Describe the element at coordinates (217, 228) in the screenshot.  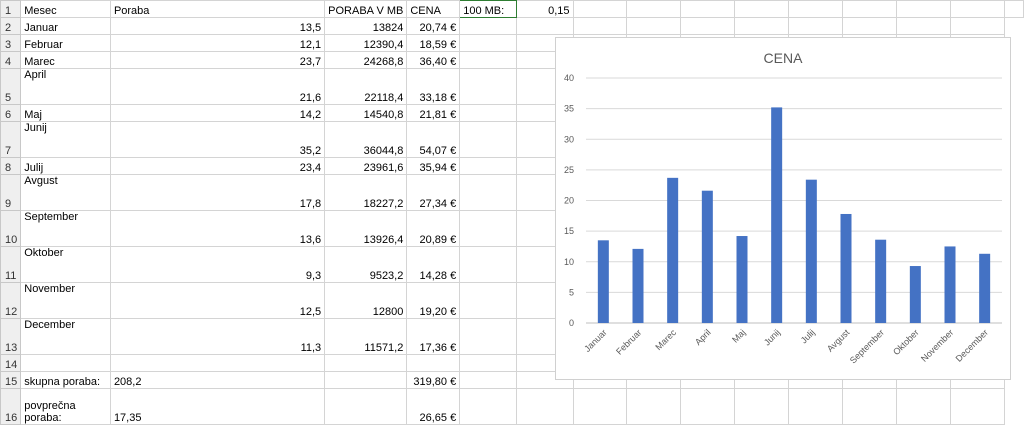
I see `cell-poraba: 13,6` at that location.